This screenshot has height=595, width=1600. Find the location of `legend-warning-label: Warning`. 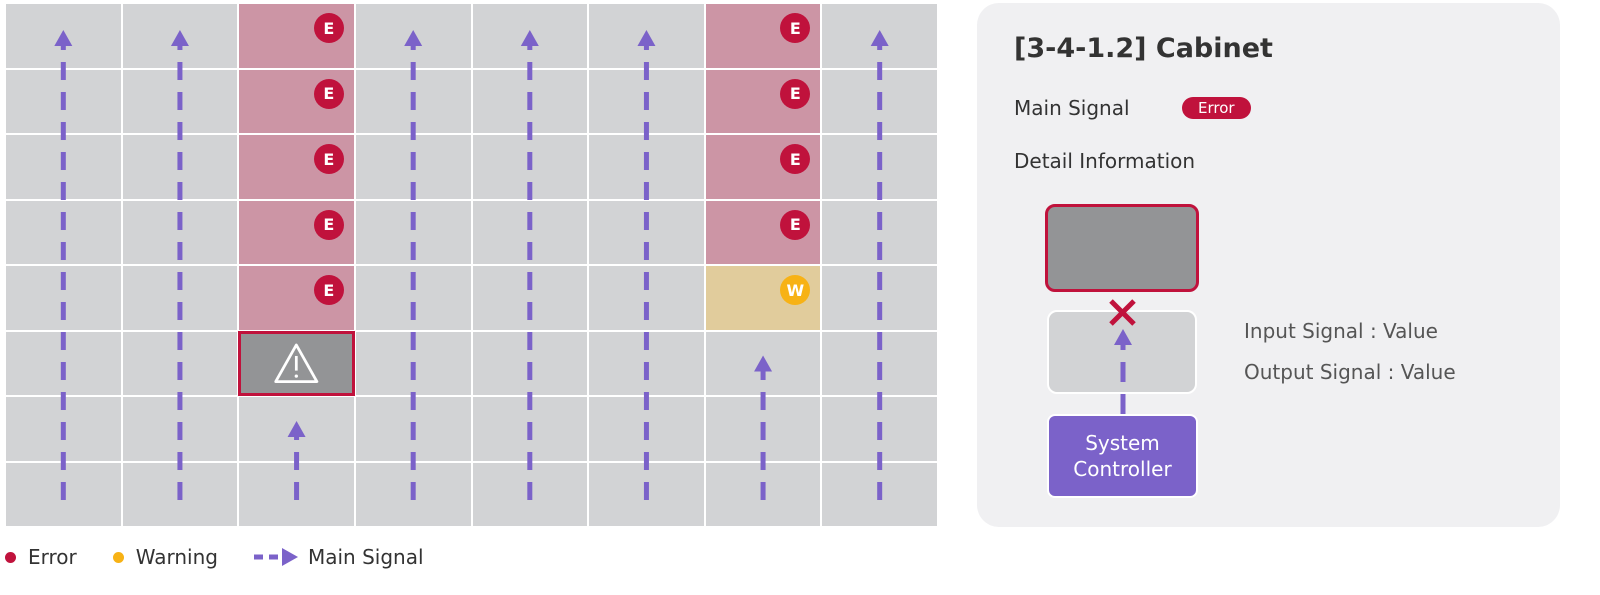

legend-warning-label: Warning is located at coordinates (176, 557).